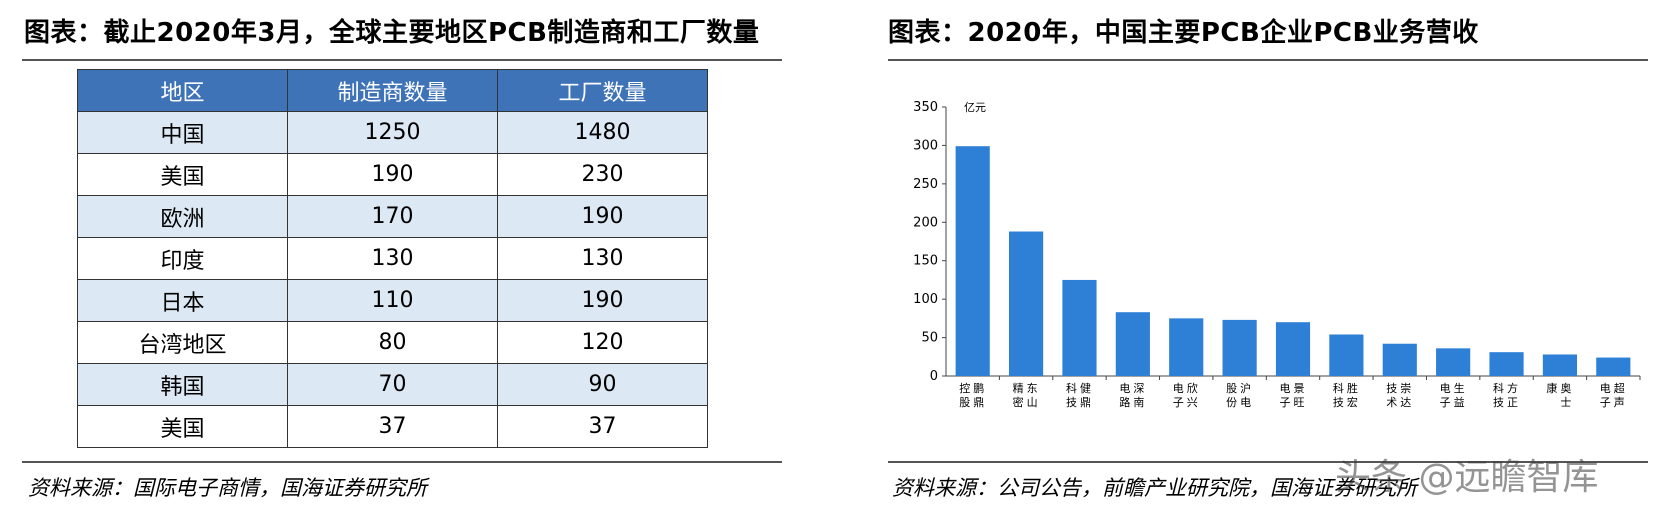  I want to click on cell-factories: 130, so click(602, 258).